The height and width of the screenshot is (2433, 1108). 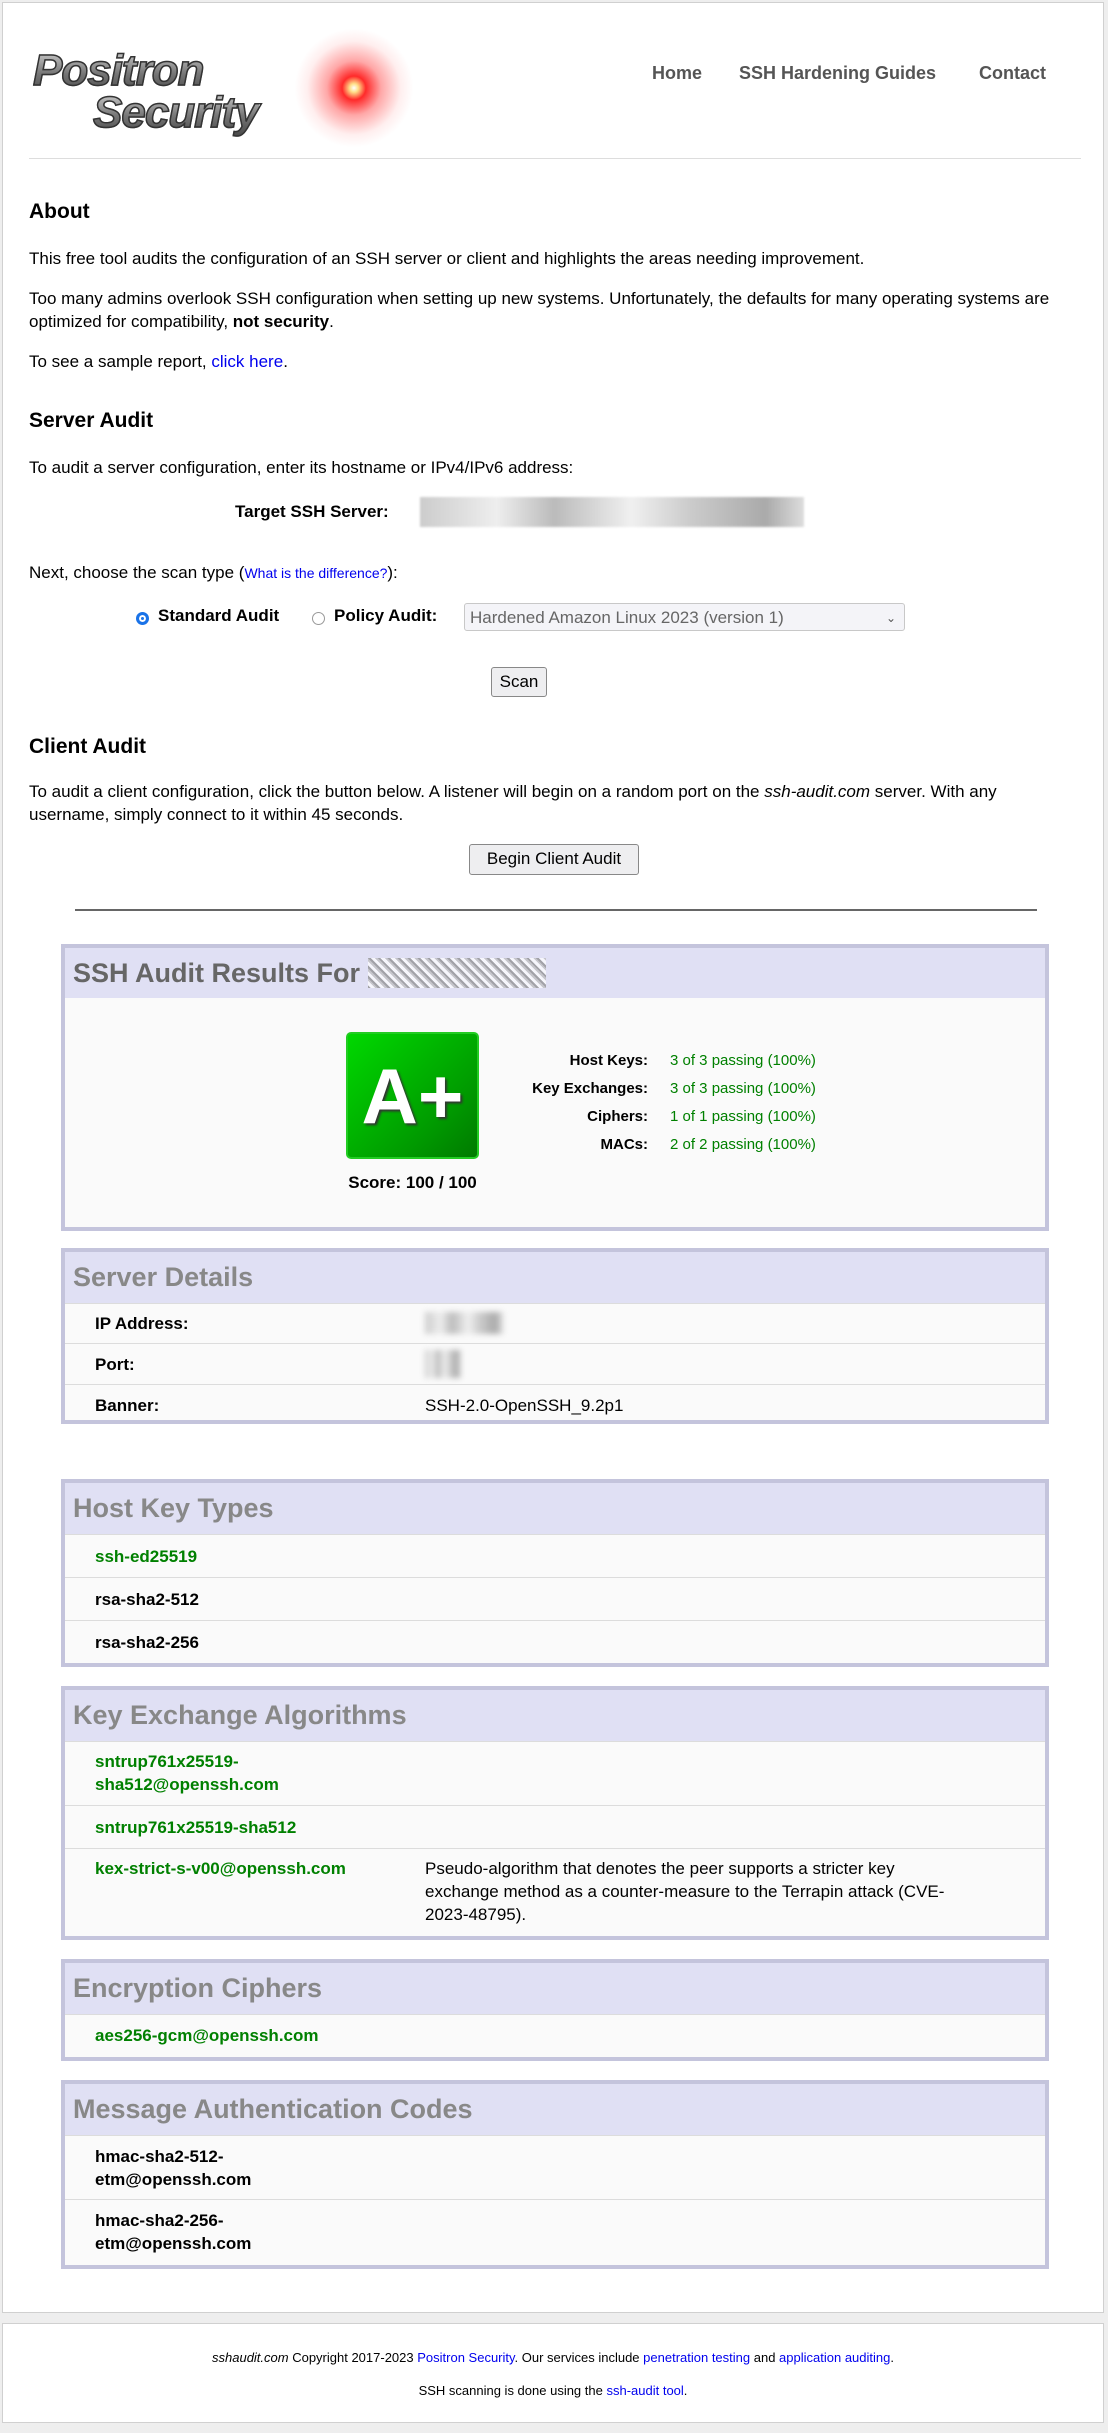 I want to click on mac-row: hmac-sha2-256- etm@openssh.com, so click(x=555, y=2232).